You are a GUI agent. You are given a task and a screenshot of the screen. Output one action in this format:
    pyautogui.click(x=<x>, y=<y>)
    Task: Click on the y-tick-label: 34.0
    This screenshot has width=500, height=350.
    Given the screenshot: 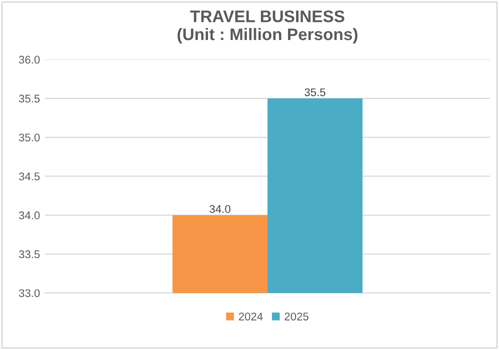 What is the action you would take?
    pyautogui.click(x=29, y=215)
    